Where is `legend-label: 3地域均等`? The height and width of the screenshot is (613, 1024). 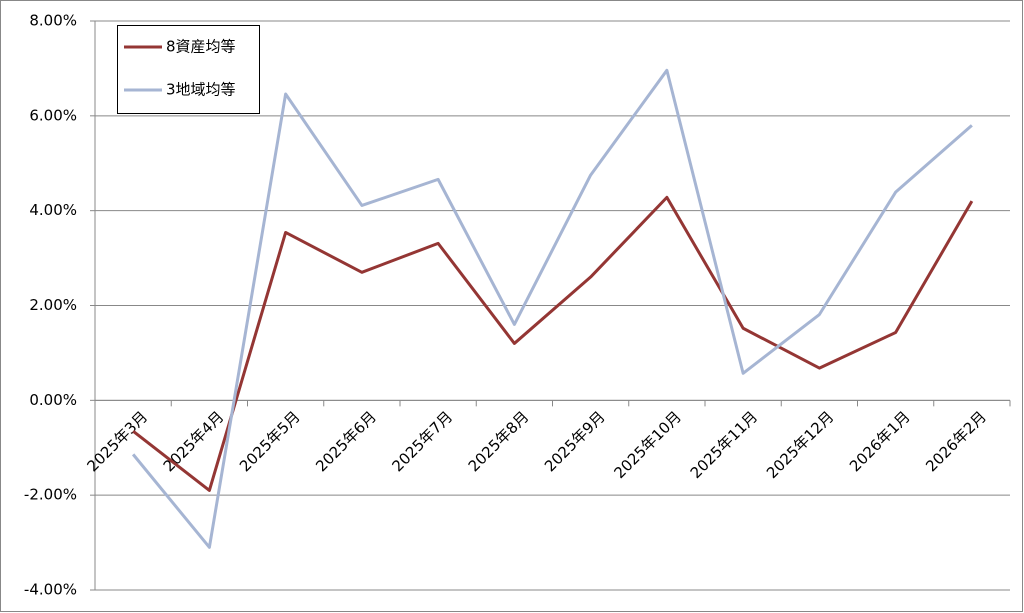
legend-label: 3地域均等 is located at coordinates (201, 90).